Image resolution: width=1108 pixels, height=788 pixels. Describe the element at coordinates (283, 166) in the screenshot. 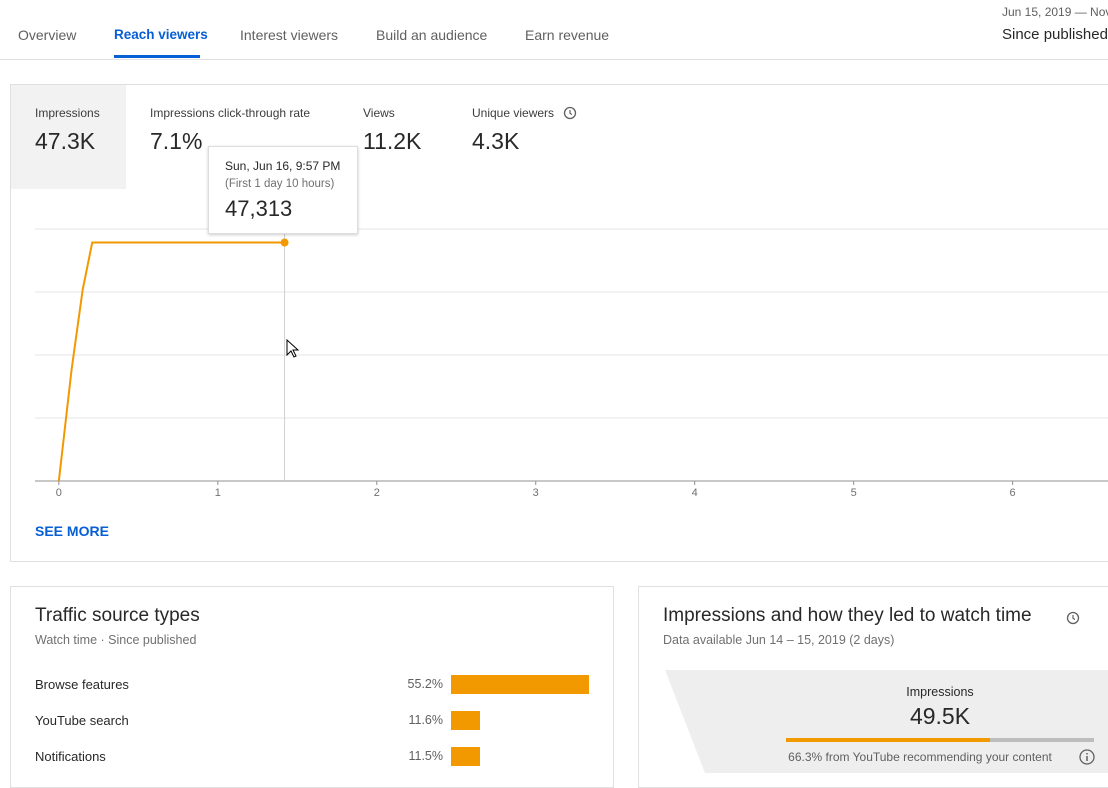

I see `tooltip-date: Sun, Jun 16, 9:57 PM` at that location.